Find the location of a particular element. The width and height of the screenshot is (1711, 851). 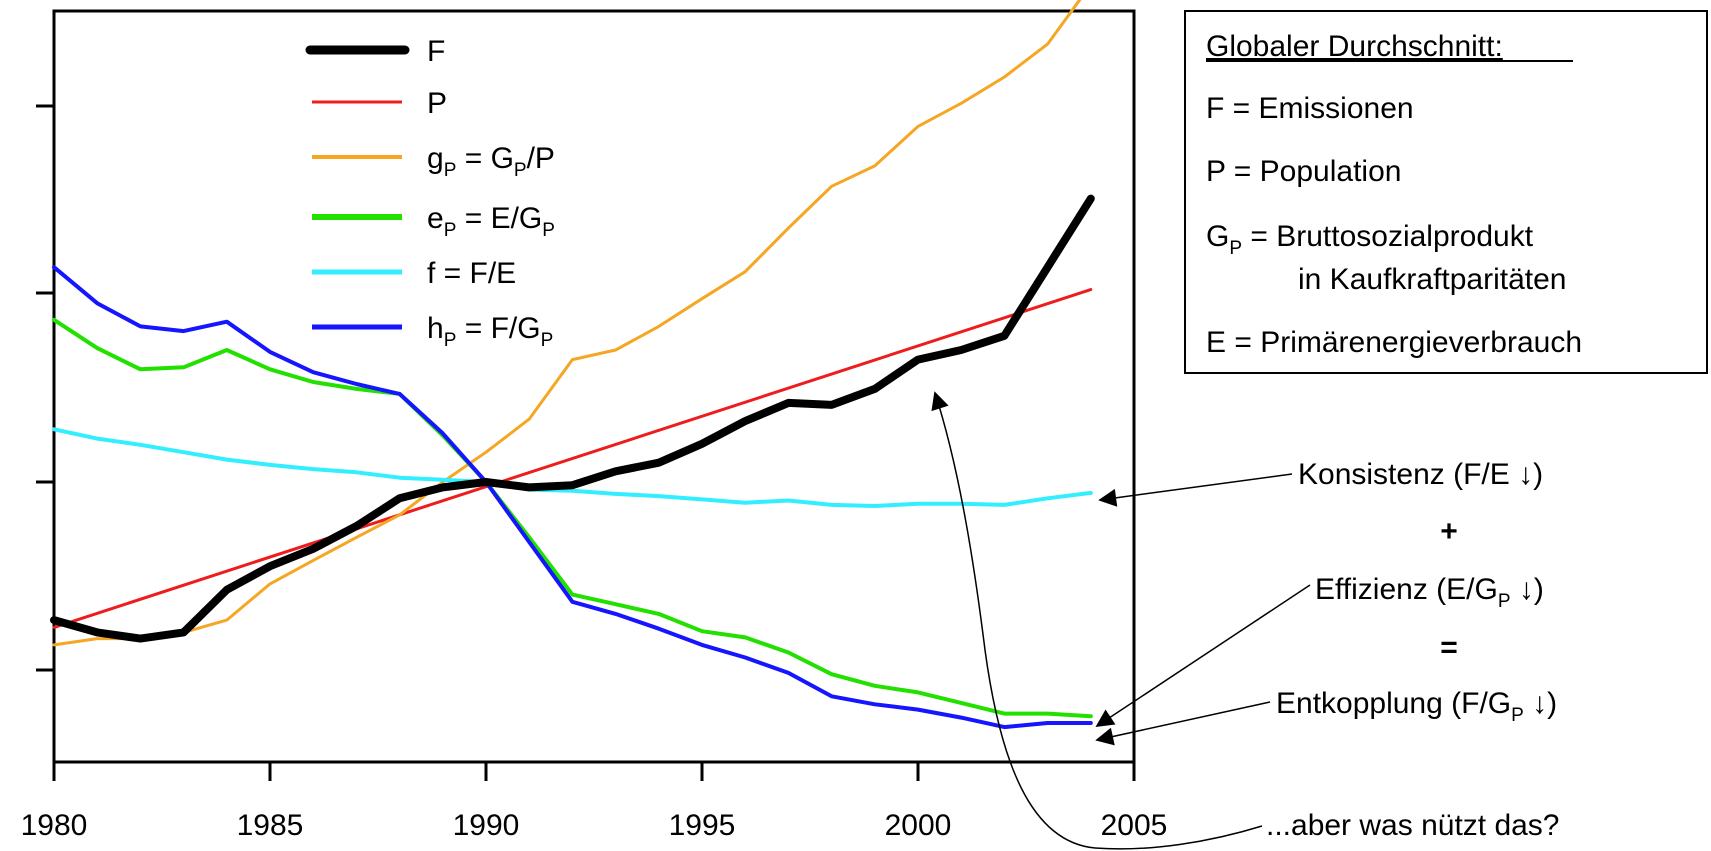

annotation-effizienz-b: ↓) is located at coordinates (1527, 589).